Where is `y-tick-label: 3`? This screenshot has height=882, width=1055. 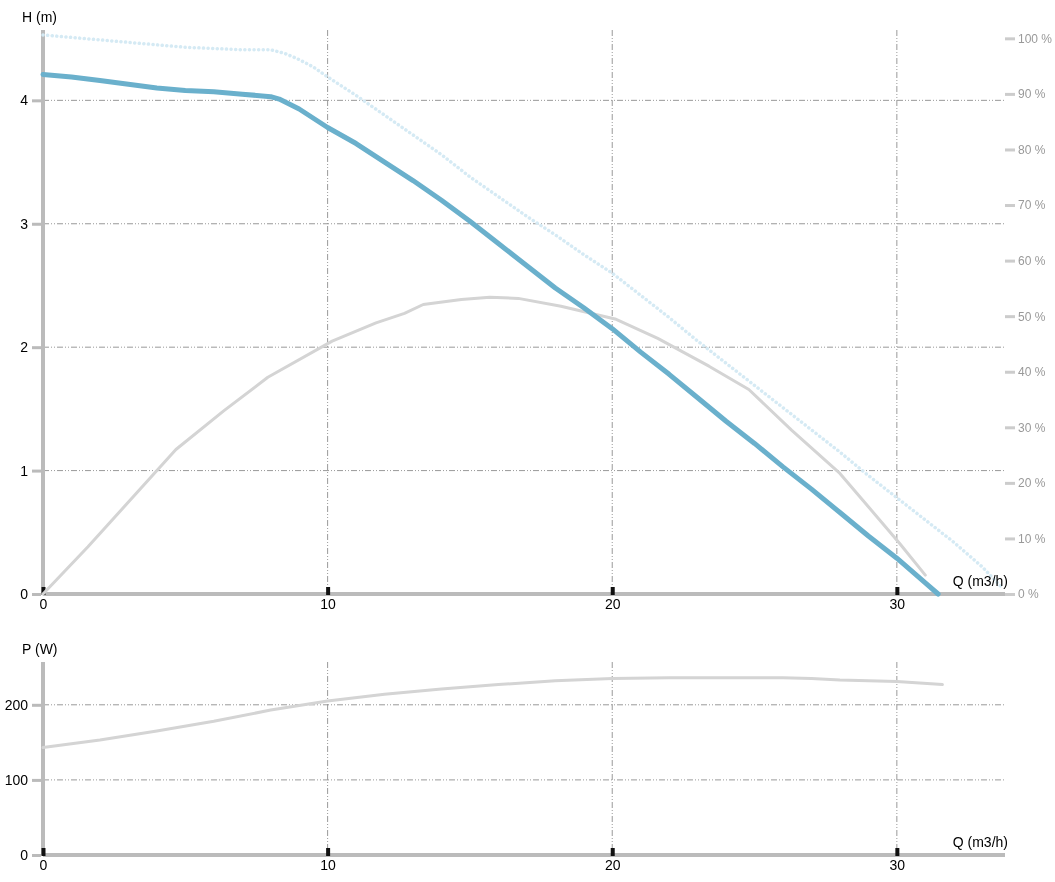 y-tick-label: 3 is located at coordinates (24, 223).